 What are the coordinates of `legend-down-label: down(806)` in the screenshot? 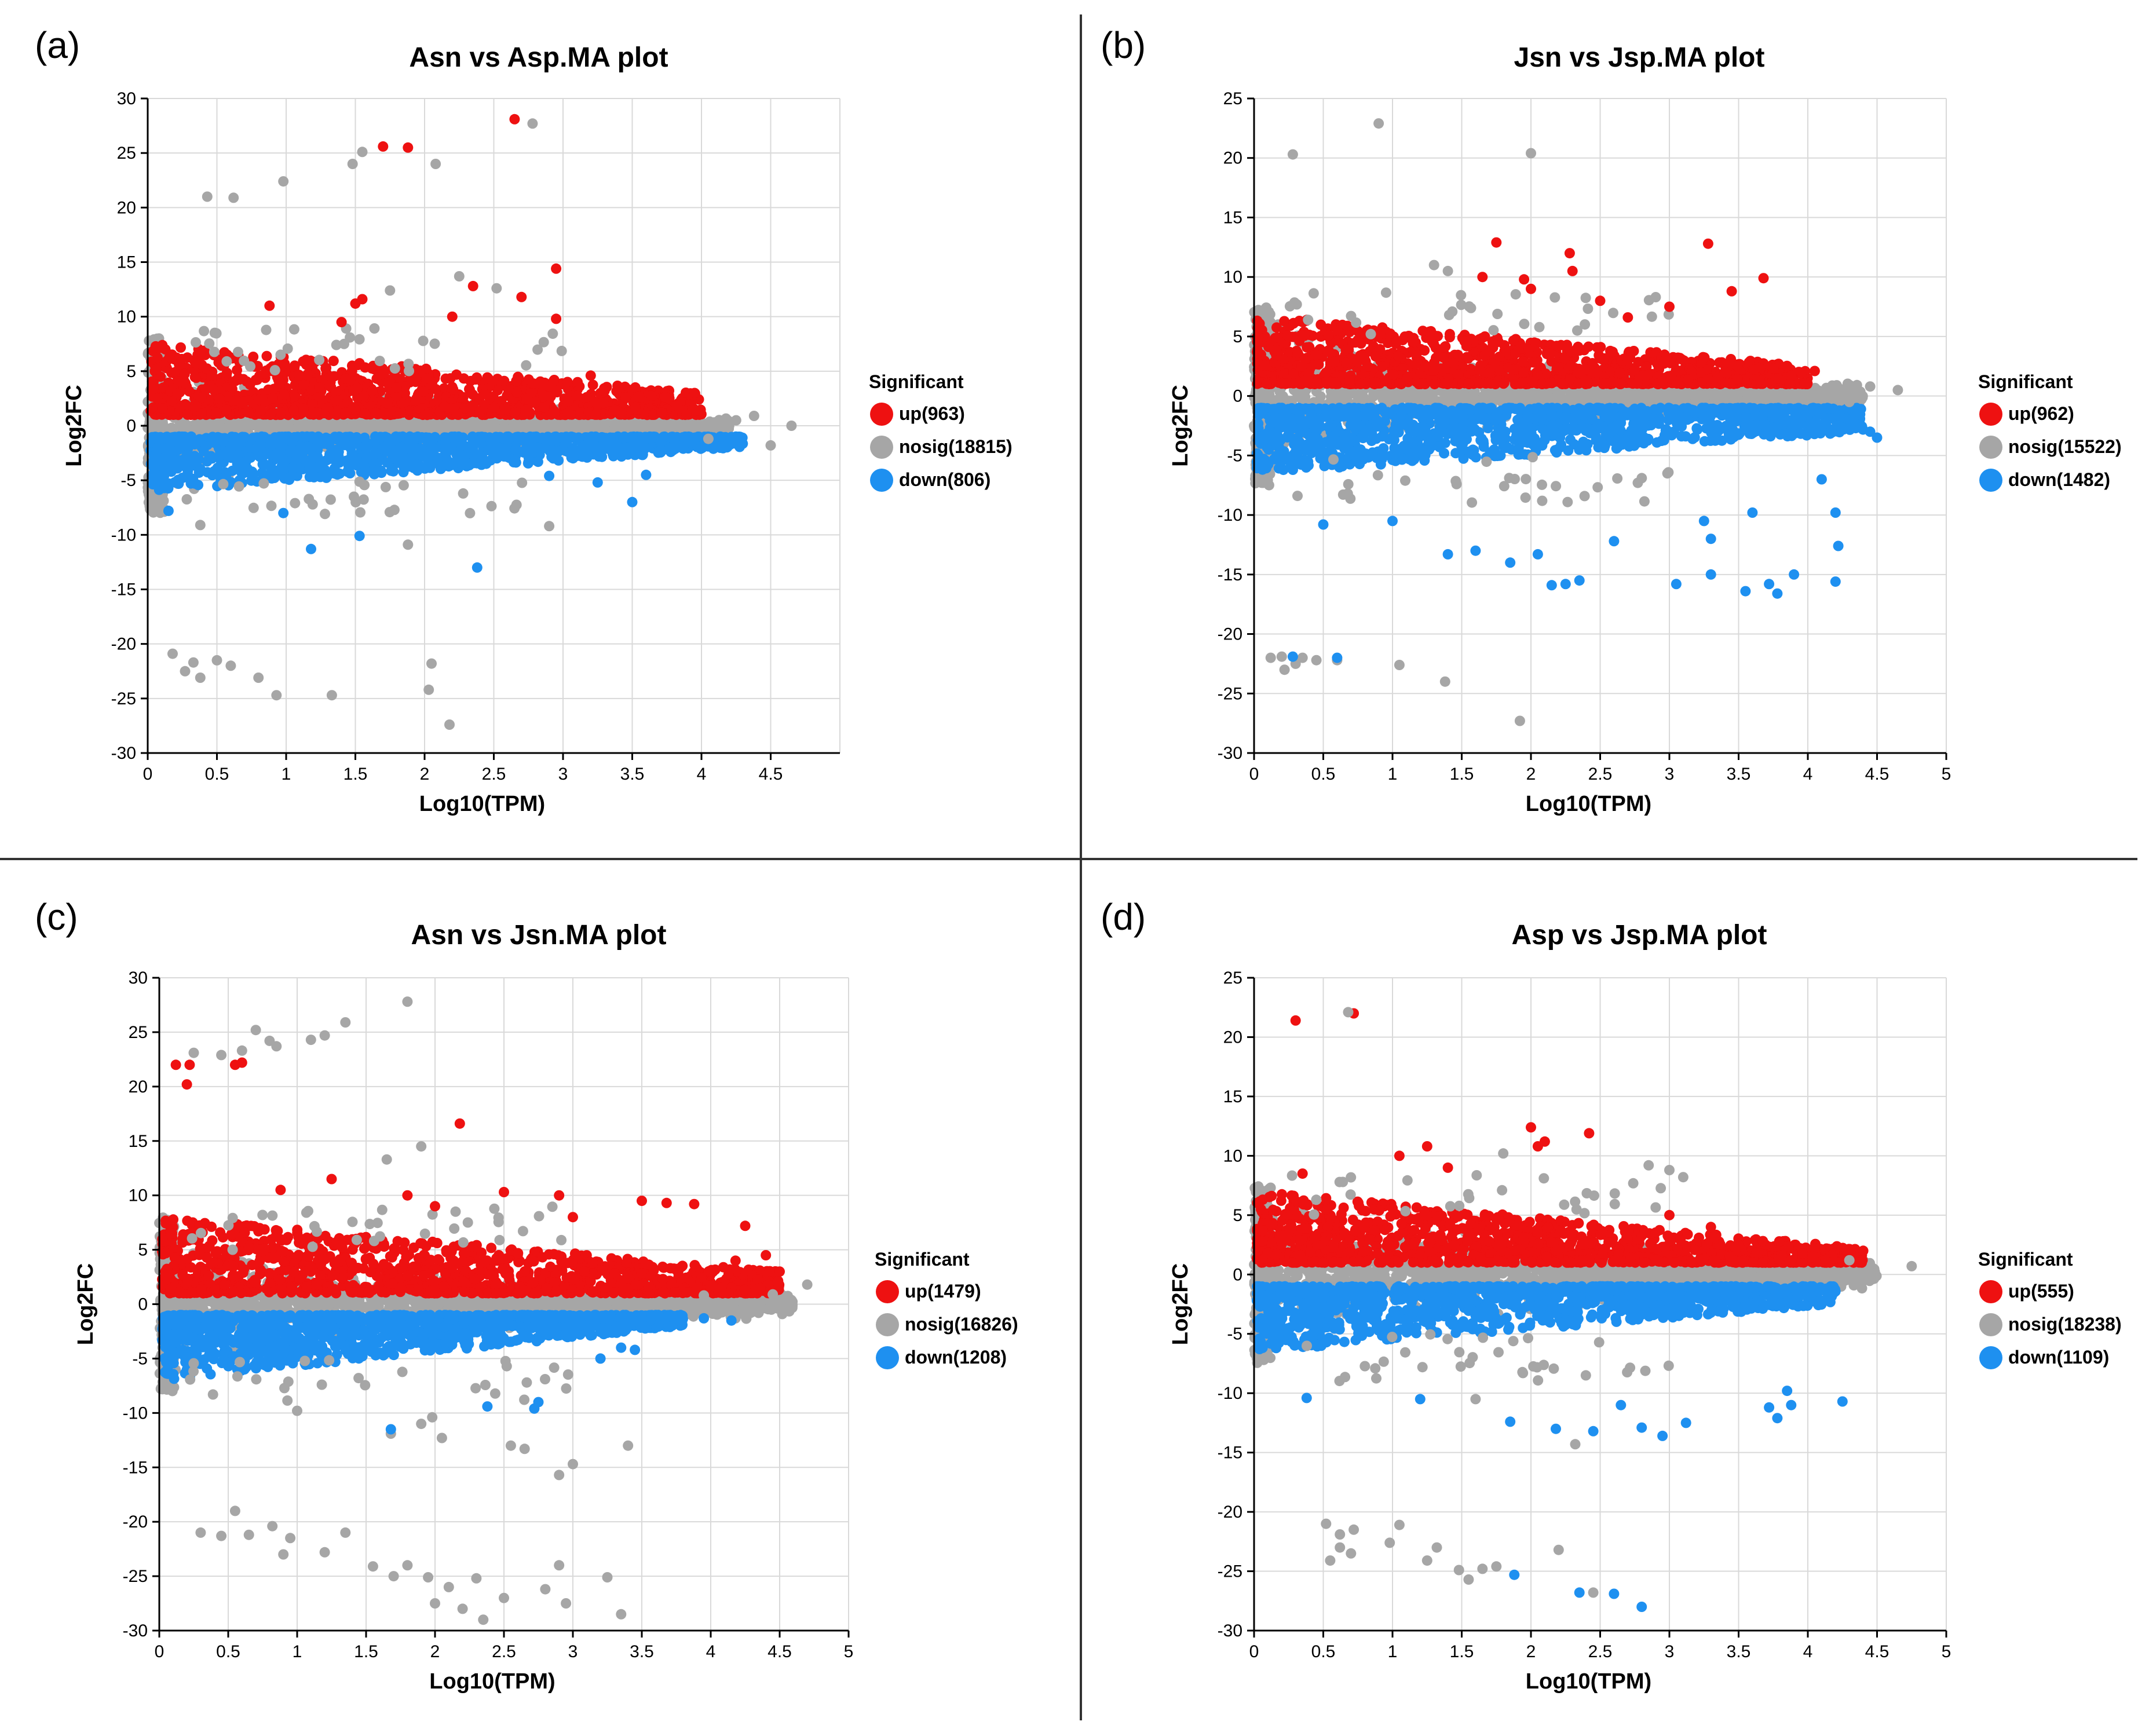 It's located at (945, 480).